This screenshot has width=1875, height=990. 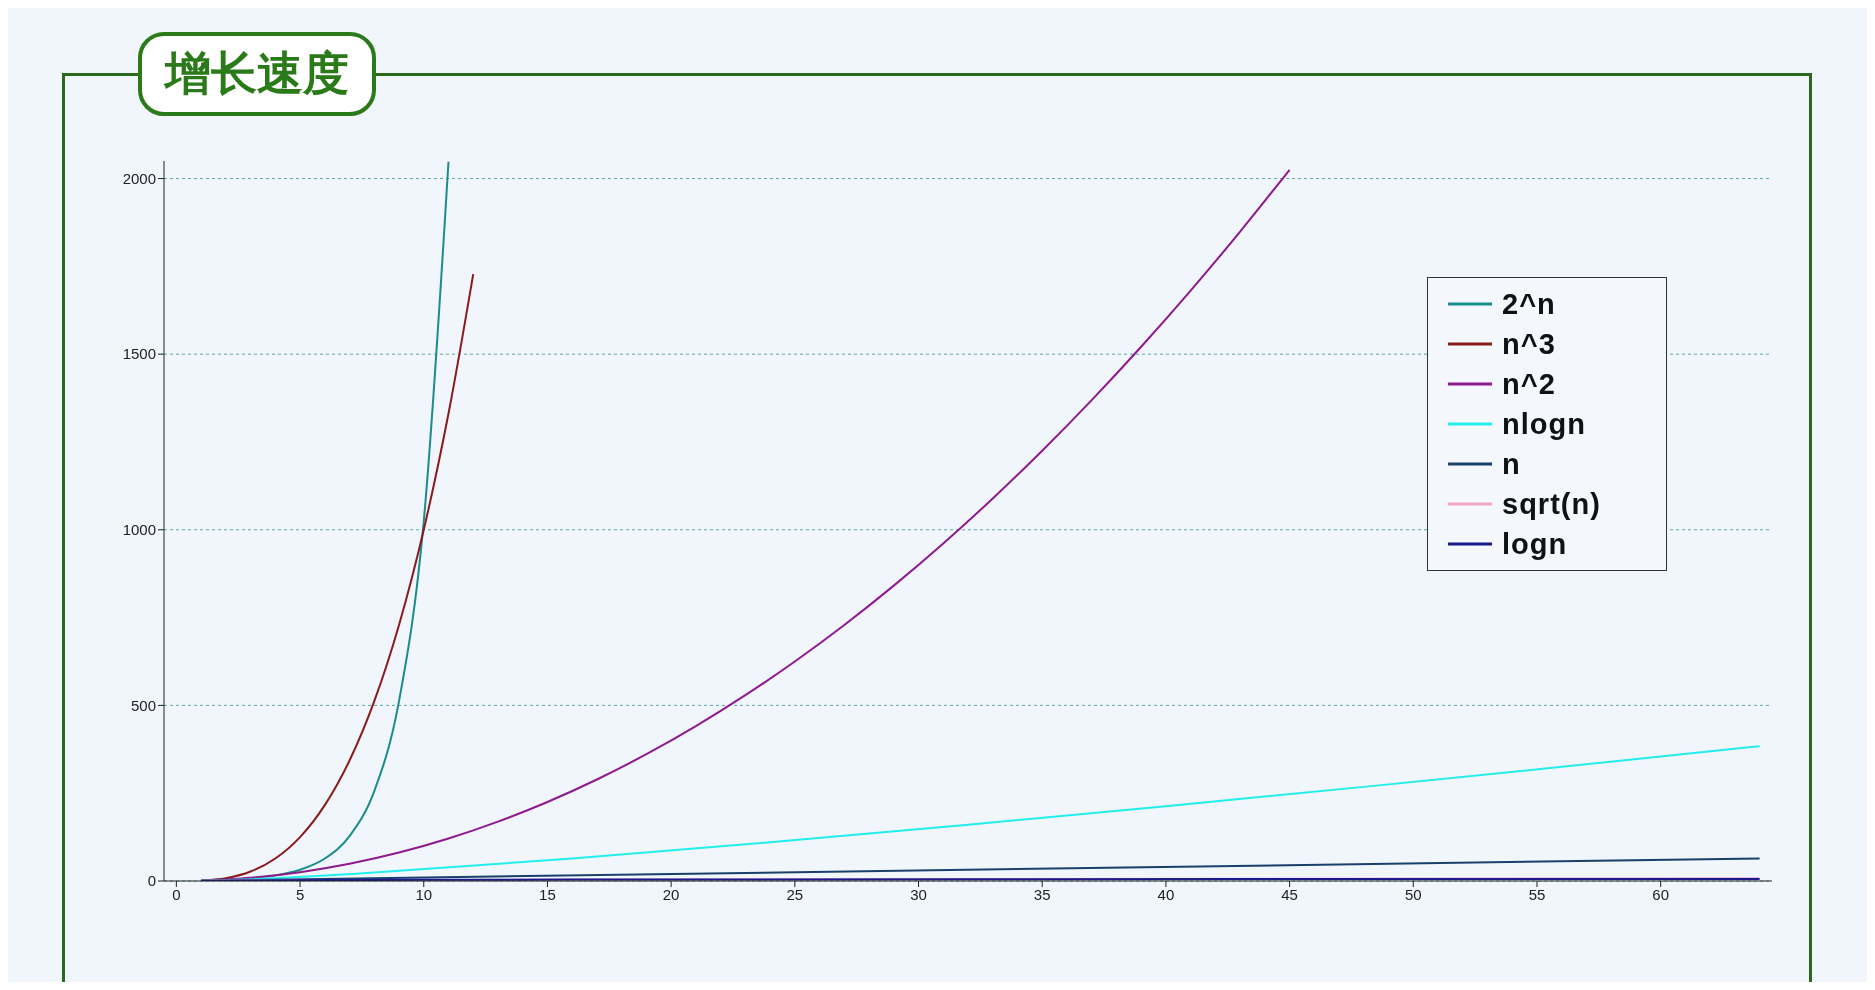 What do you see at coordinates (795, 894) in the screenshot?
I see `x-tick-label: 25` at bounding box center [795, 894].